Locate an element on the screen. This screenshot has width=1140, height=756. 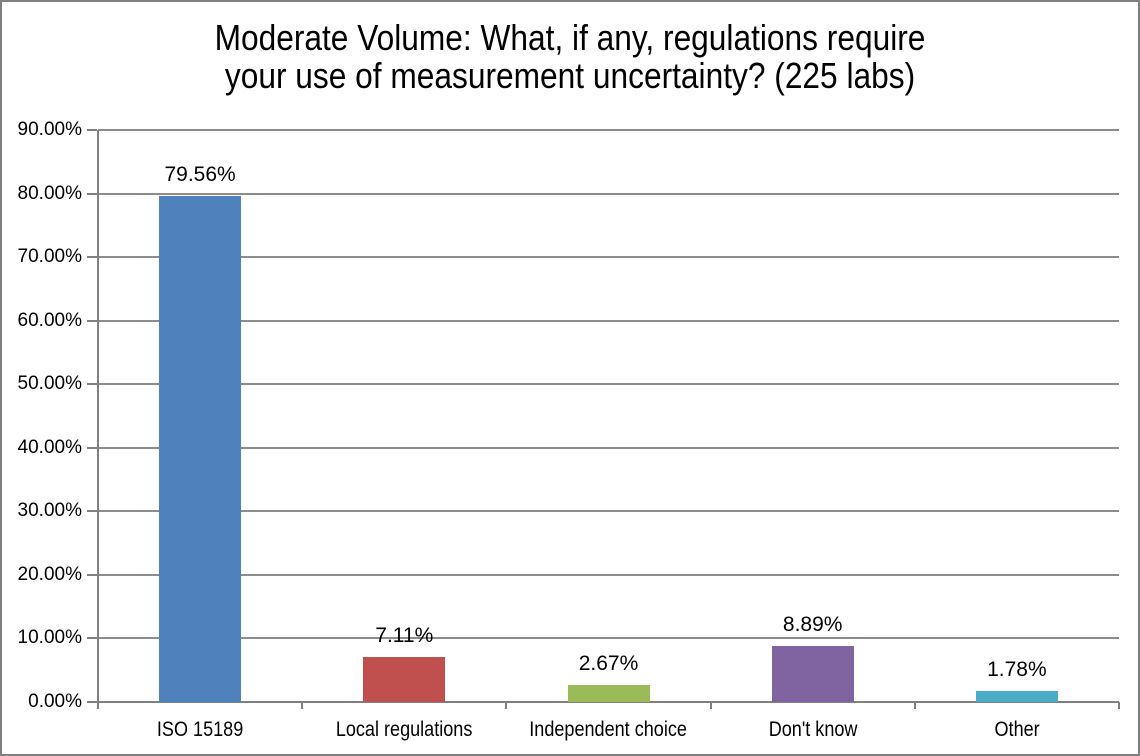
y-tick-label: 30.00% is located at coordinates (49, 511).